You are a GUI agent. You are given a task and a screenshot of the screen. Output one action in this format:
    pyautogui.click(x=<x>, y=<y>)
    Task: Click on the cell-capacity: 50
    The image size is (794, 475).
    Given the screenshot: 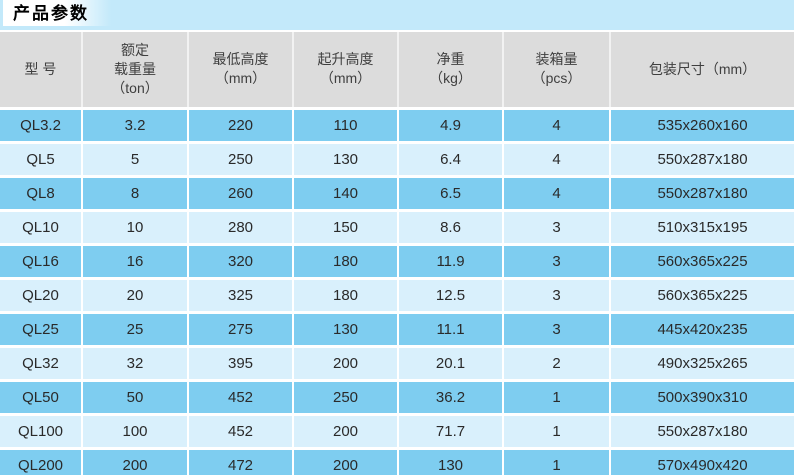 What is the action you would take?
    pyautogui.click(x=135, y=398)
    